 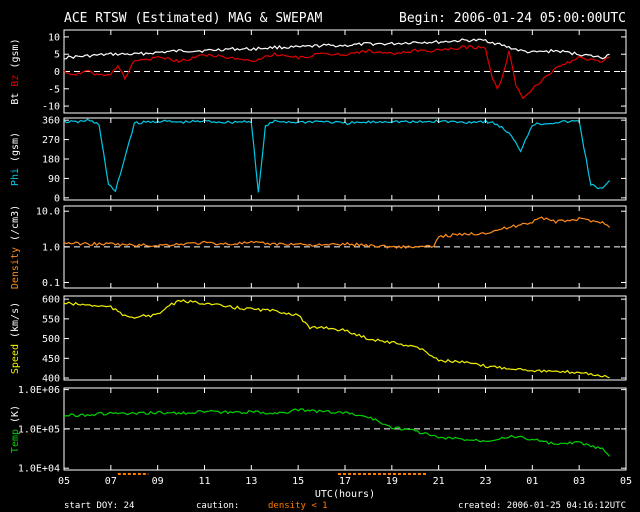 What do you see at coordinates (111, 481) in the screenshot?
I see `x-tick-label: 07` at bounding box center [111, 481].